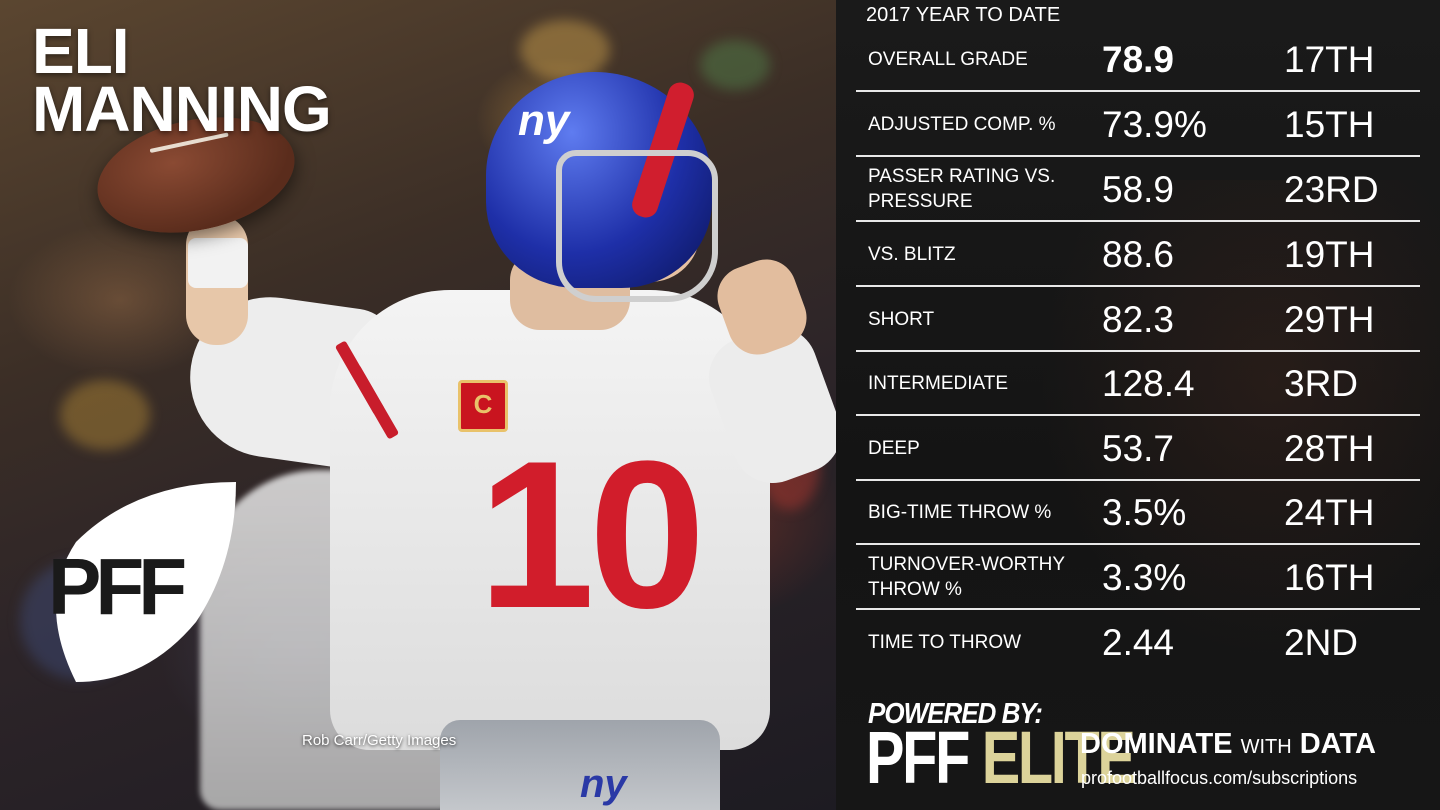 The width and height of the screenshot is (1440, 810). I want to click on stat-label: INTERMEDIATE, so click(938, 383).